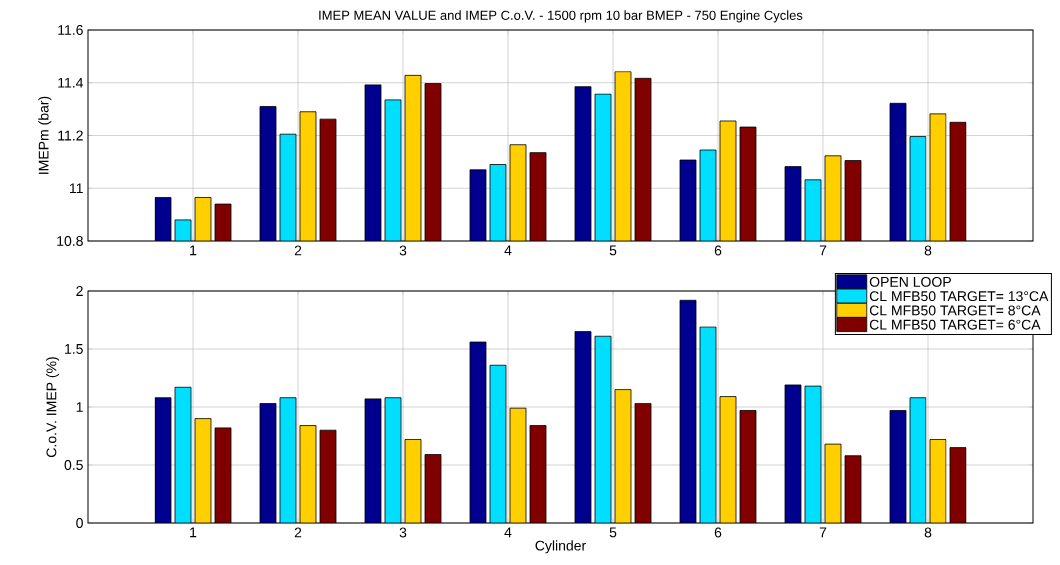  What do you see at coordinates (79, 407) in the screenshot?
I see `y-tick-label: 1` at bounding box center [79, 407].